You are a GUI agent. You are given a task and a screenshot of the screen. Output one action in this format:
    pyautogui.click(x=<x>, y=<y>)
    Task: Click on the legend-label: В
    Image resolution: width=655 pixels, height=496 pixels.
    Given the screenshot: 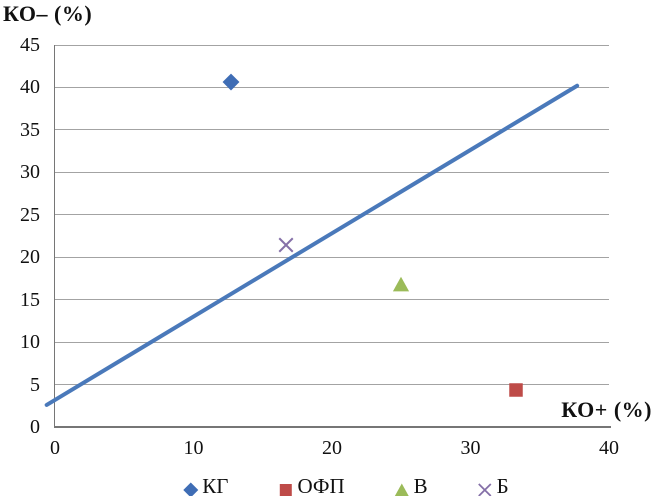 What is the action you would take?
    pyautogui.click(x=420, y=485)
    